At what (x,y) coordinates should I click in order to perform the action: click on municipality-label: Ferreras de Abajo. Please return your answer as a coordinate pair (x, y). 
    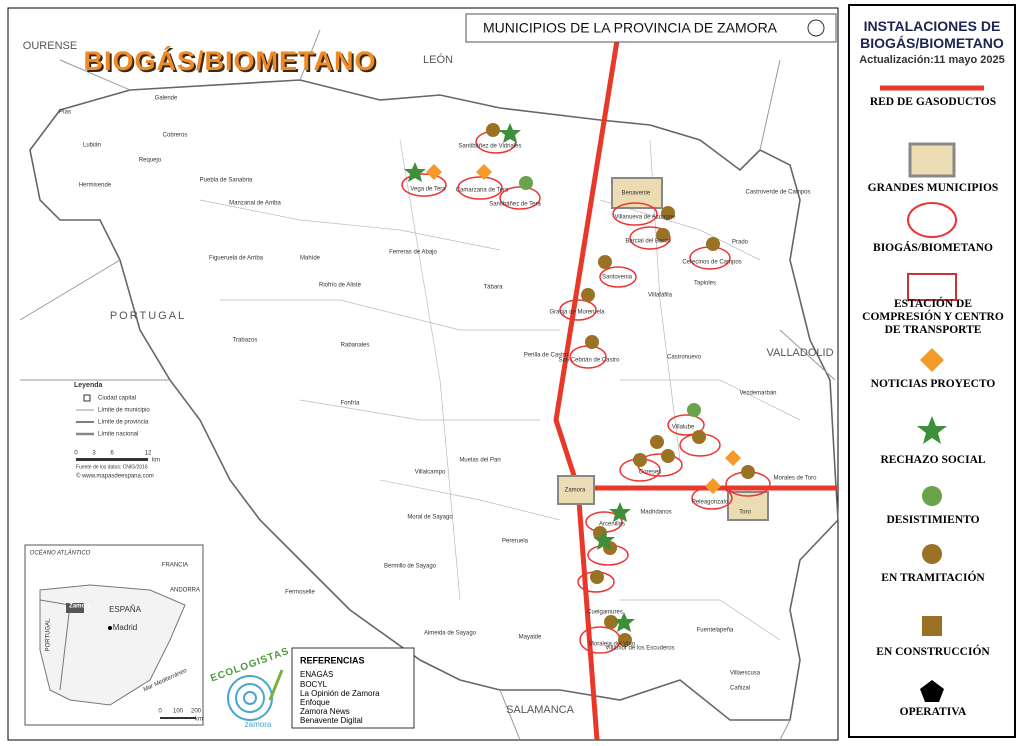
    Looking at the image, I should click on (413, 253).